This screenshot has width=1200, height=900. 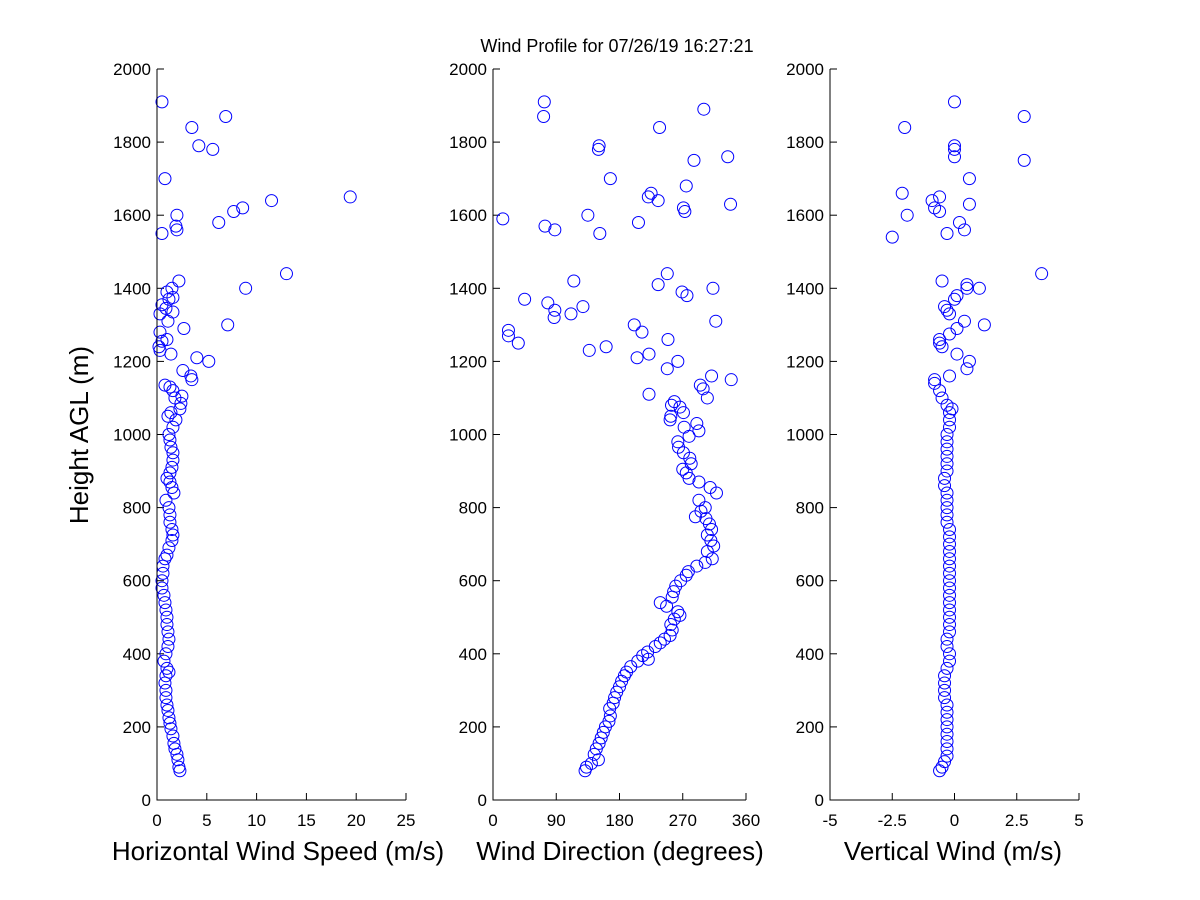 I want to click on panel-direction-x-tick-label: 0, so click(x=492, y=820).